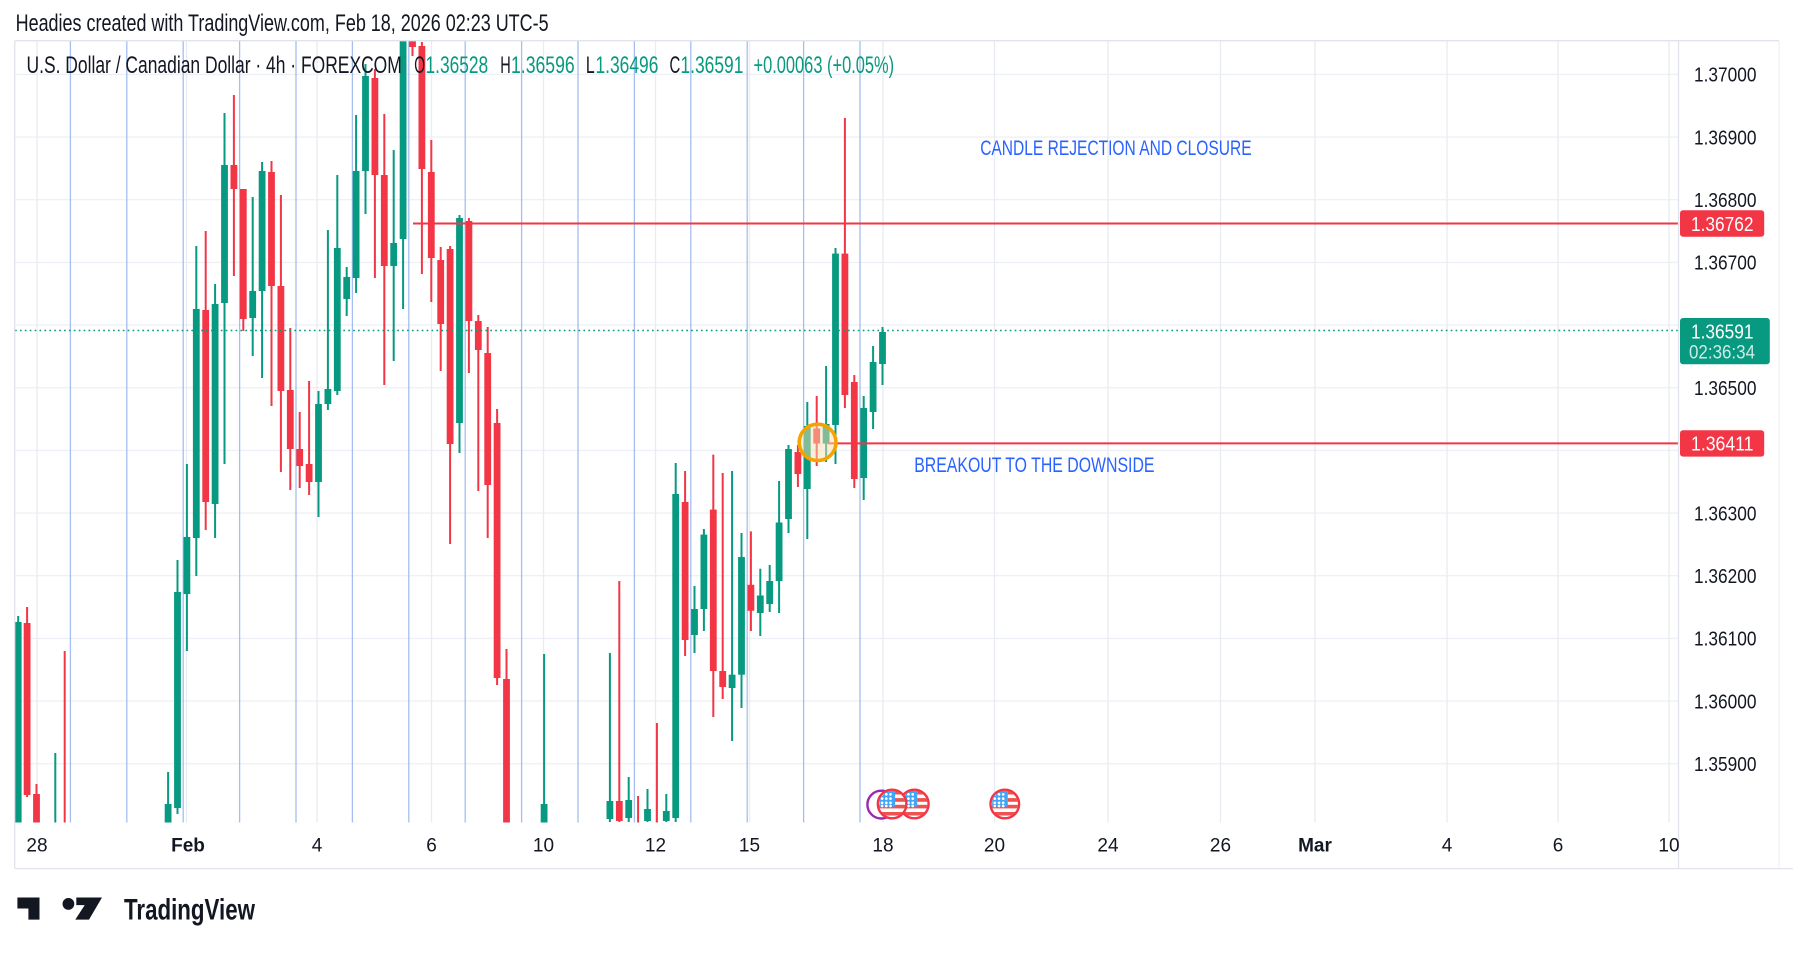 The image size is (1793, 955). Describe the element at coordinates (1220, 846) in the screenshot. I see `svg-text: 26` at that location.